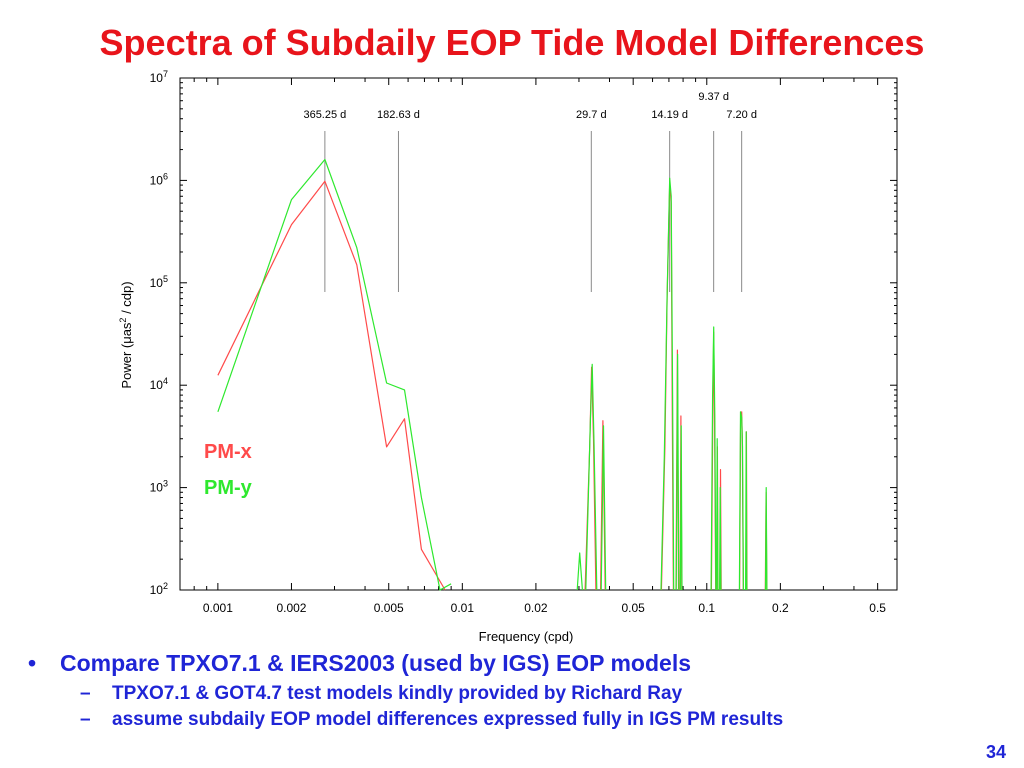  What do you see at coordinates (228, 488) in the screenshot?
I see `legend-item: PM-y` at bounding box center [228, 488].